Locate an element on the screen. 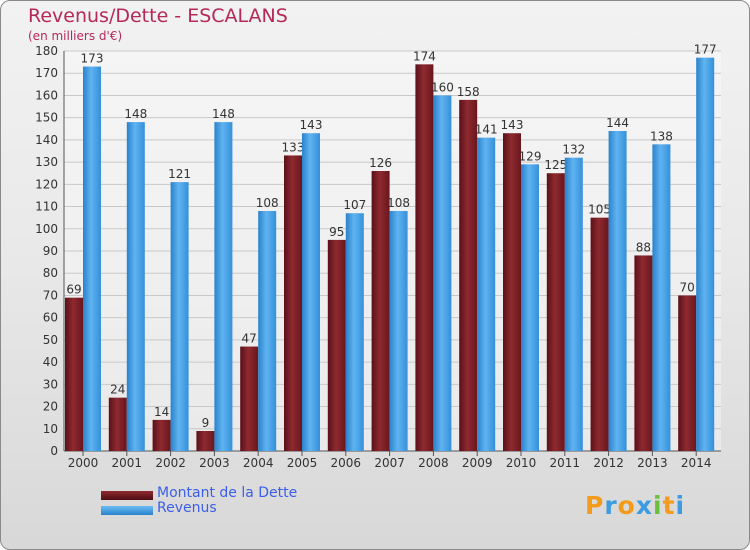 The height and width of the screenshot is (550, 750). proxiti-logo: Proxiti is located at coordinates (635, 505).